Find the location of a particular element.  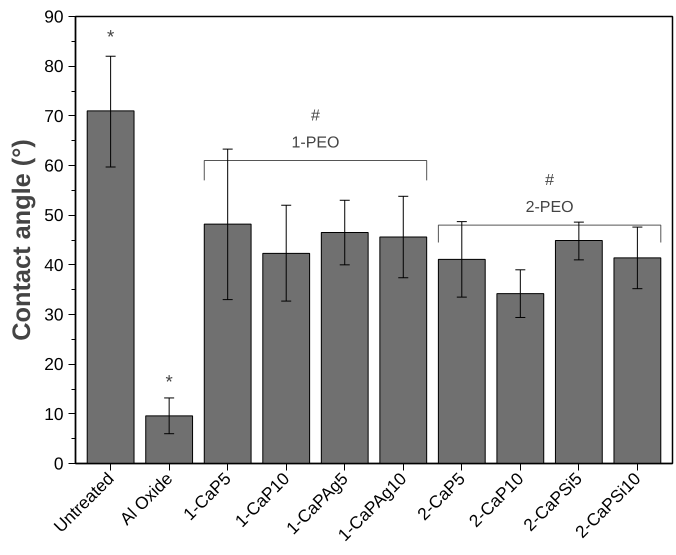

y-tick-label: 40 is located at coordinates (54, 264).